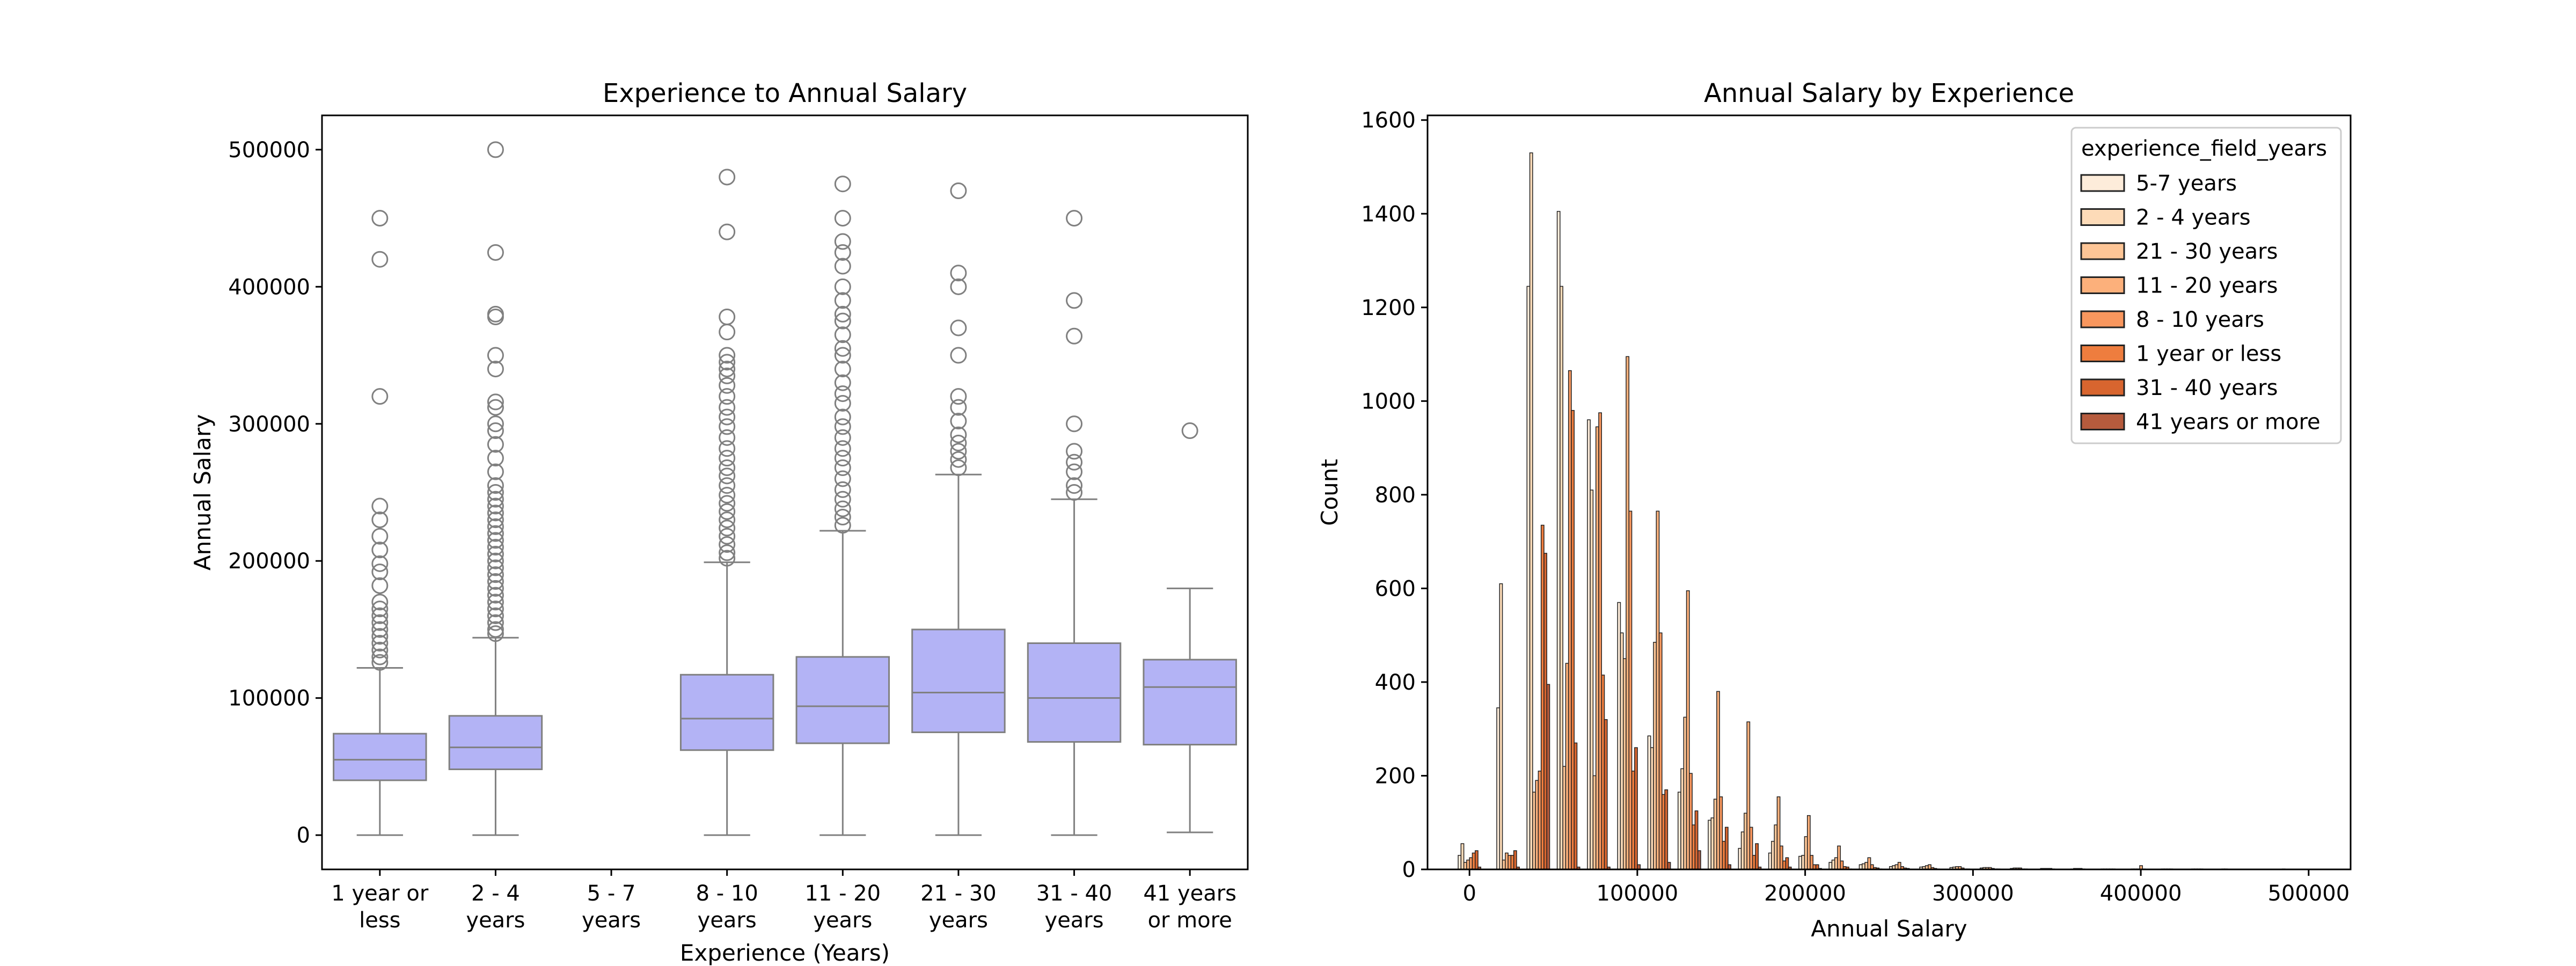 The width and height of the screenshot is (2576, 966). Describe the element at coordinates (380, 757) in the screenshot. I see `iqr-box` at that location.